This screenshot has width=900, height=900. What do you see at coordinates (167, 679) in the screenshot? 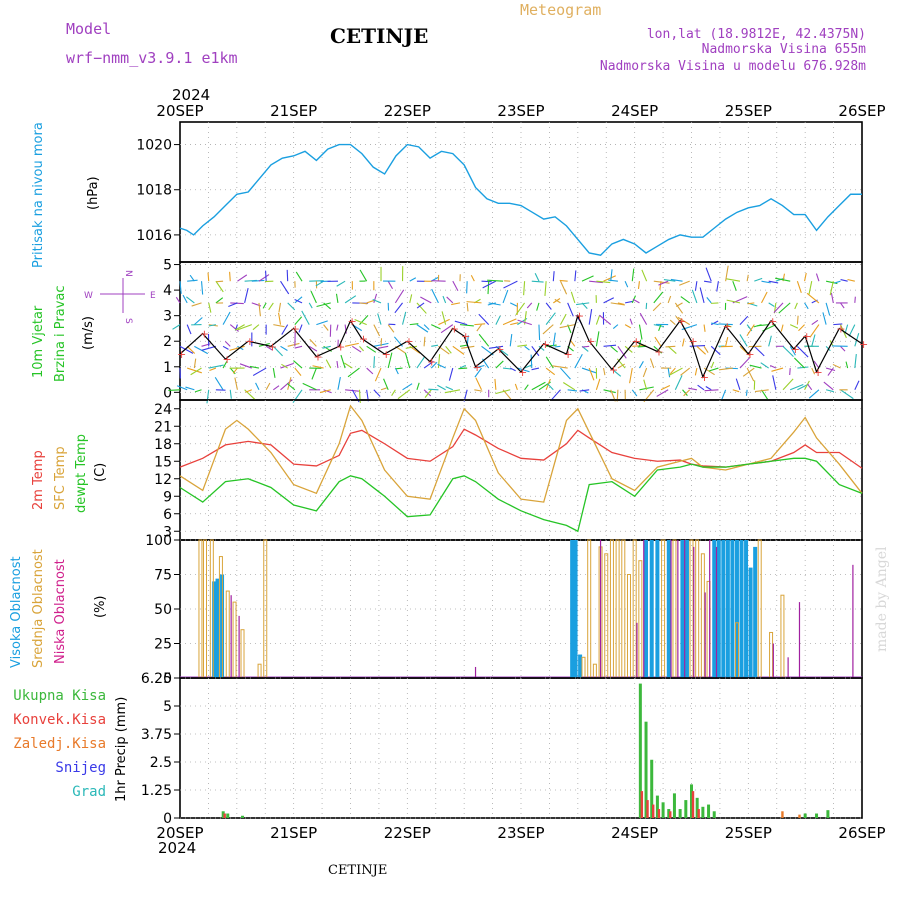
I see `cloud-ytick-label: 0` at bounding box center [167, 679].